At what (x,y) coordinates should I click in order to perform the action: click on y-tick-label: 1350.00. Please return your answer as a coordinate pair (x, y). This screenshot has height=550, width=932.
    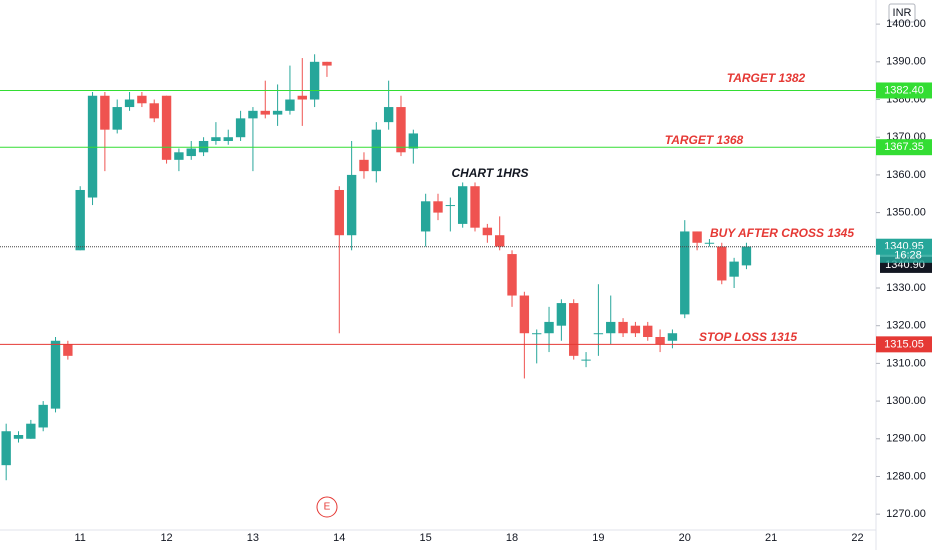
    Looking at the image, I should click on (906, 213).